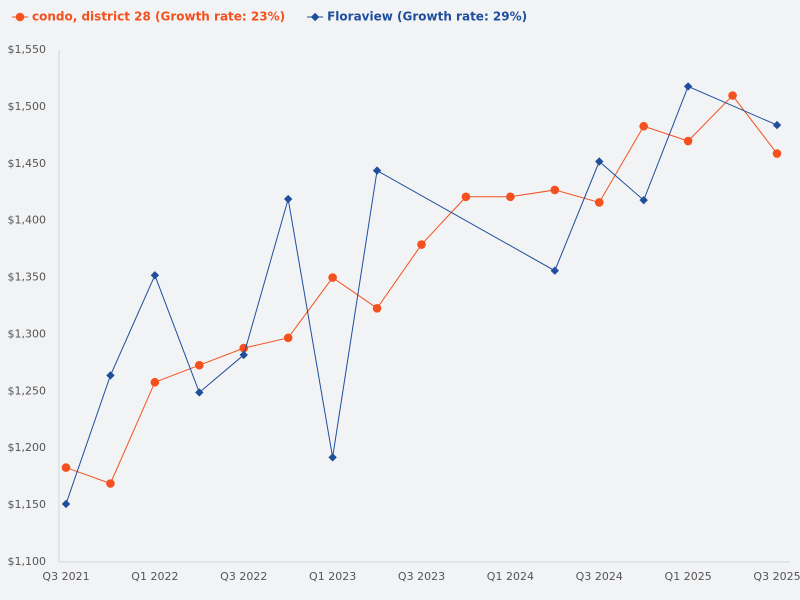 The height and width of the screenshot is (600, 800). Describe the element at coordinates (27, 106) in the screenshot. I see `y-tick-label: $1,500` at that location.